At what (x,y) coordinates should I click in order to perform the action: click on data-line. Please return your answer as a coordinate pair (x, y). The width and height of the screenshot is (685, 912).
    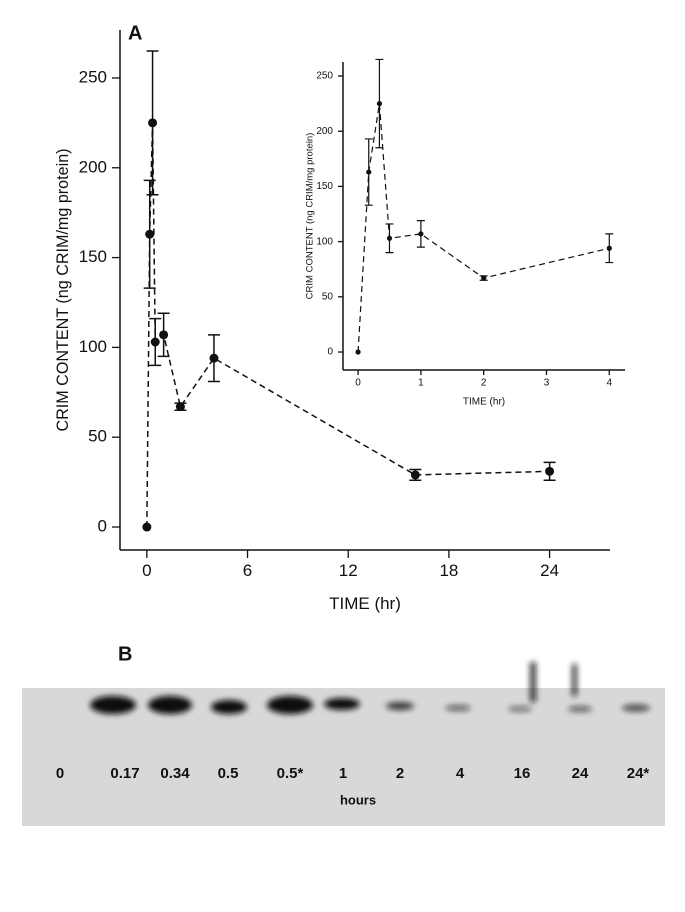
    Looking at the image, I should click on (483, 228).